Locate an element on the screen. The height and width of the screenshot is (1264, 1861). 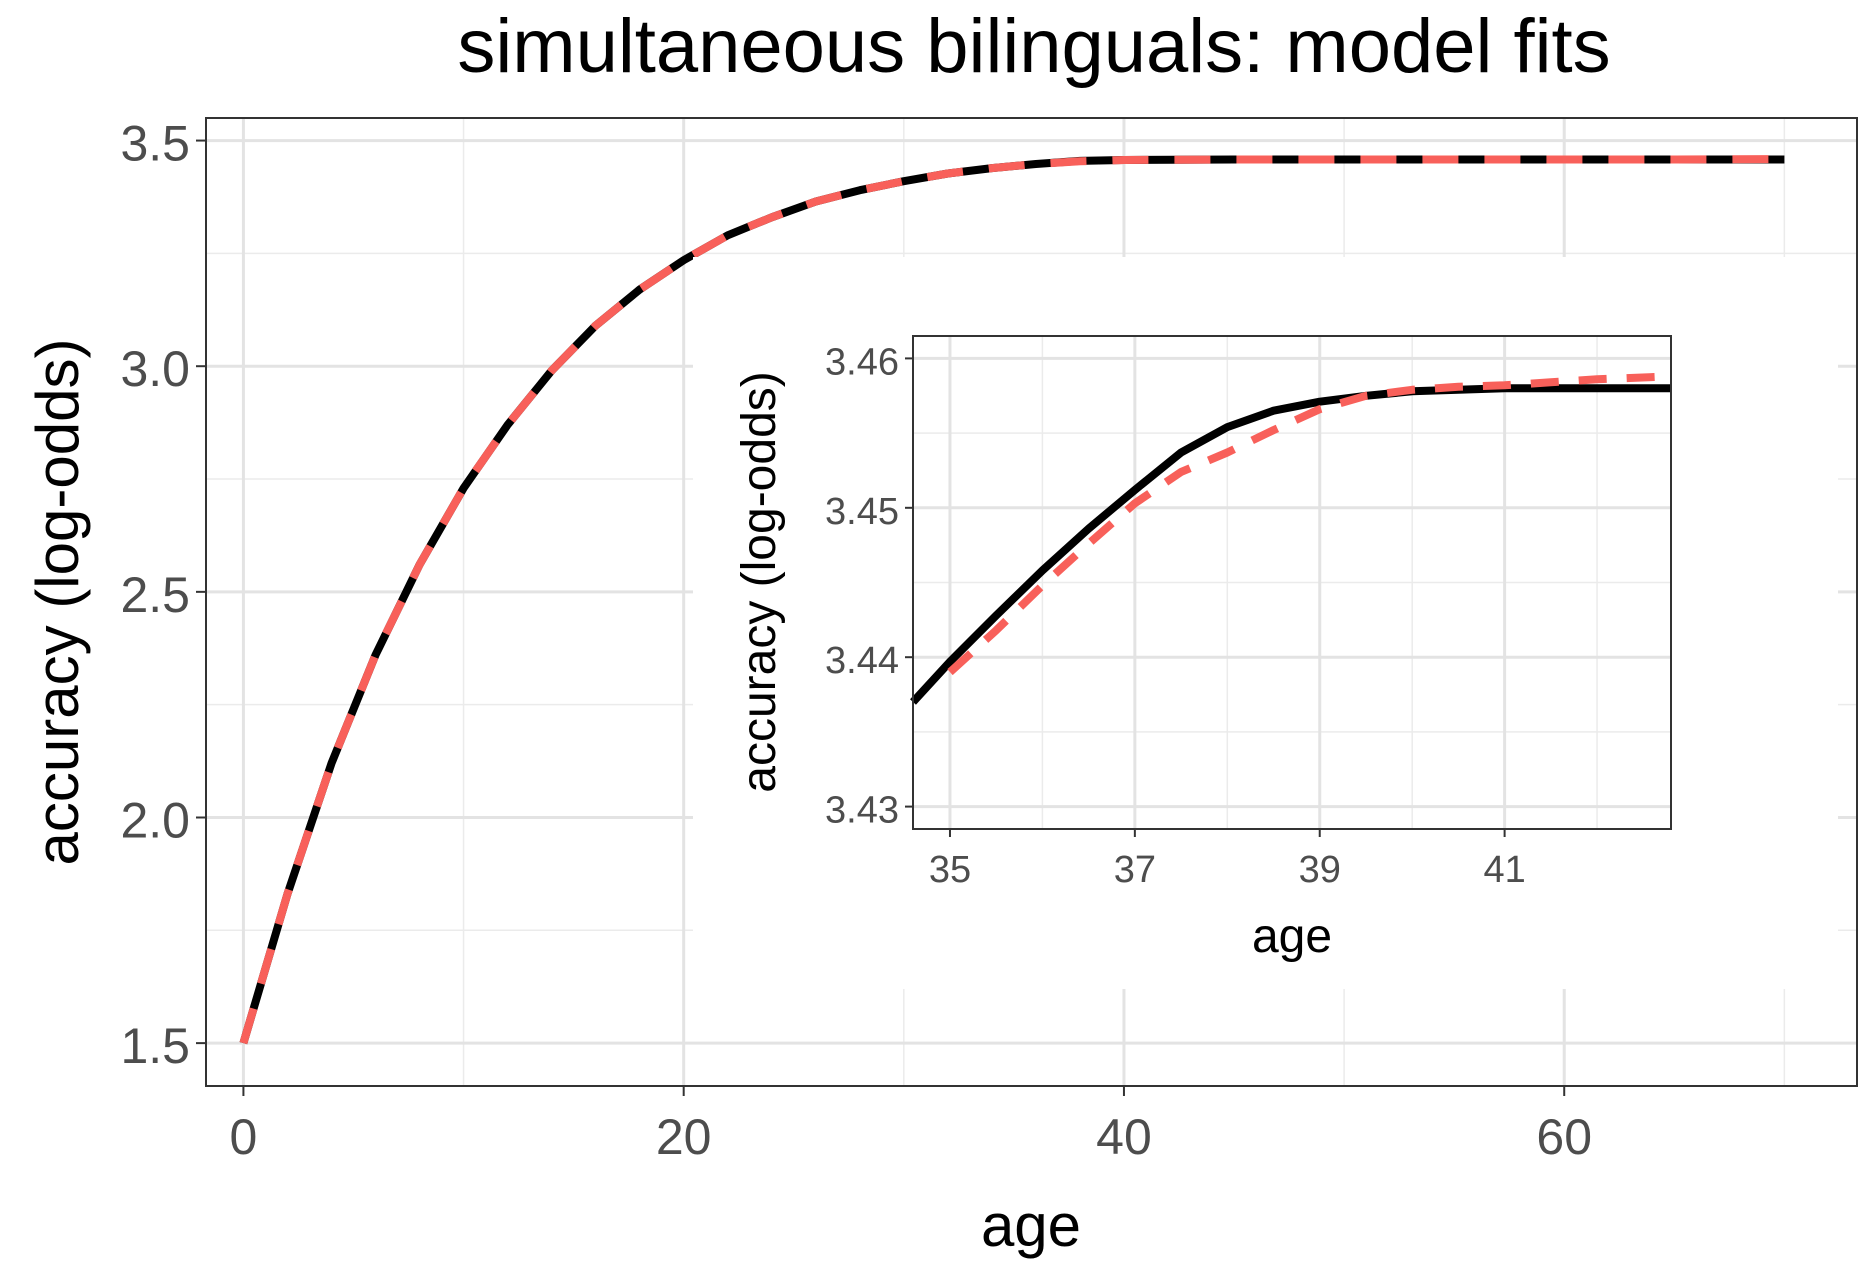
inset-series is located at coordinates (1291, 538).